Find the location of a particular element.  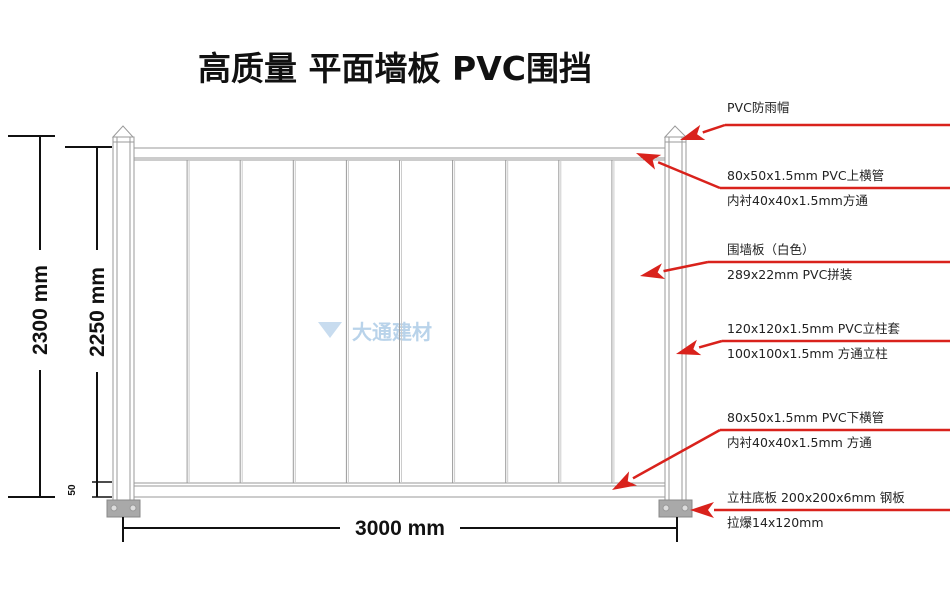

callout-sublabel: 内衬40x40x1.5mm方通 is located at coordinates (797, 200).